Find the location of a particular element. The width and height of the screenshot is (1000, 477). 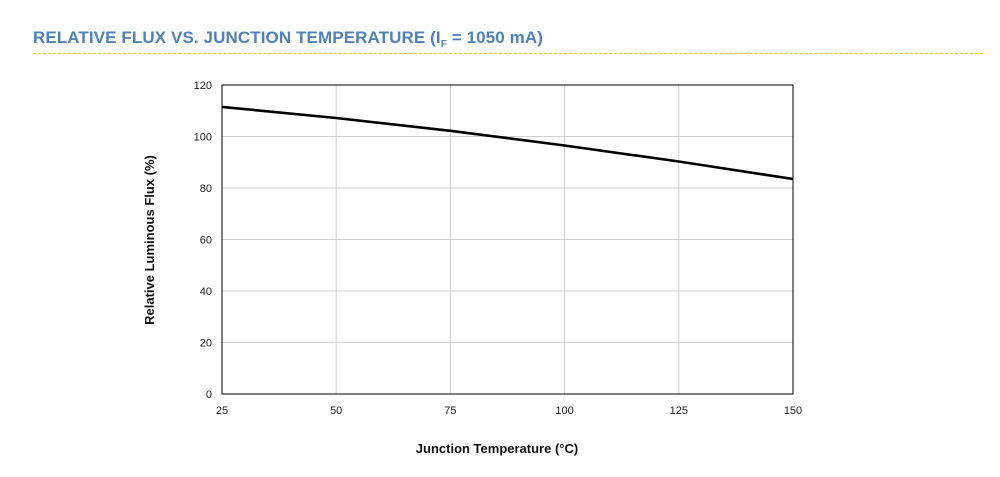

y-tick-label: 40 is located at coordinates (206, 292).